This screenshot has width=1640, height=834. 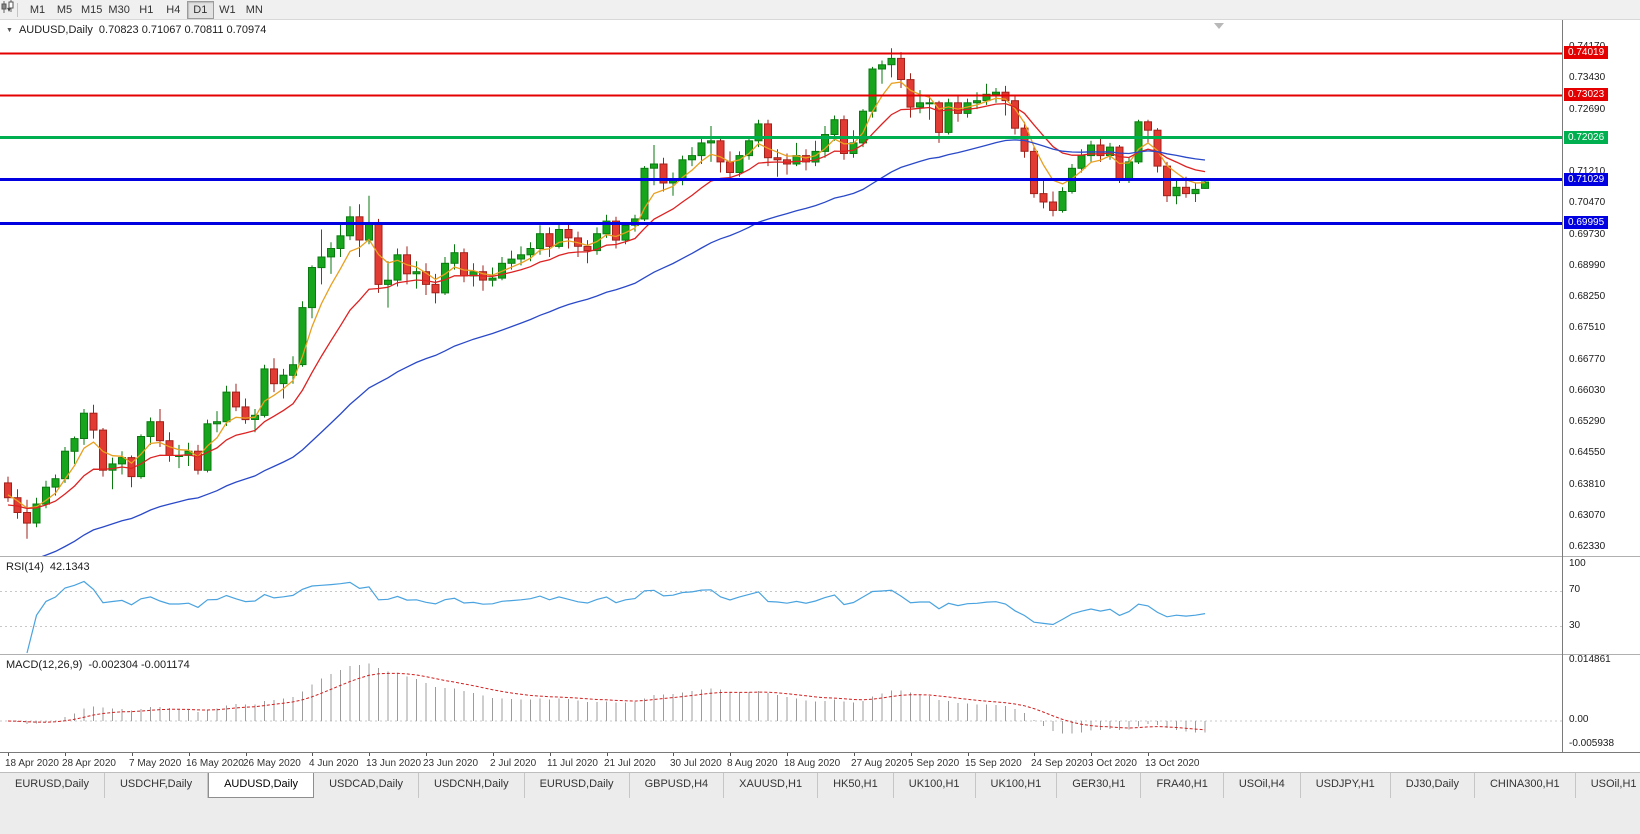 I want to click on chart-tab-fra40-h1: FRA40,H1, so click(x=1182, y=785).